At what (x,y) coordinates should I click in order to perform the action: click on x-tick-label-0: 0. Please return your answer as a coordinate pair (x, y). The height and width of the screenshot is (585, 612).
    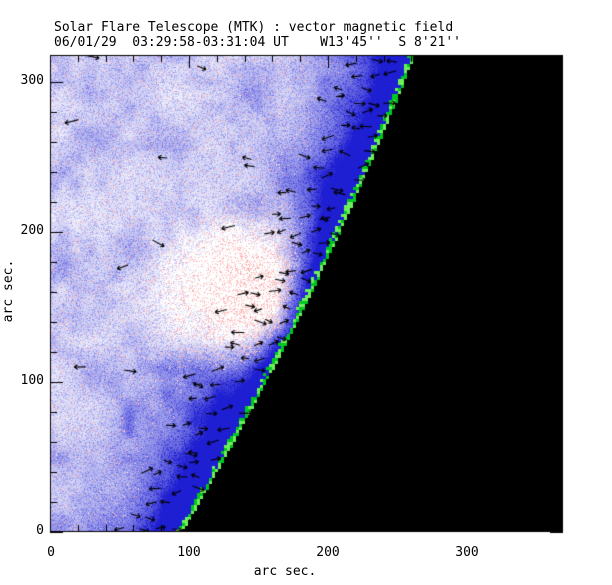
    Looking at the image, I should click on (51, 552).